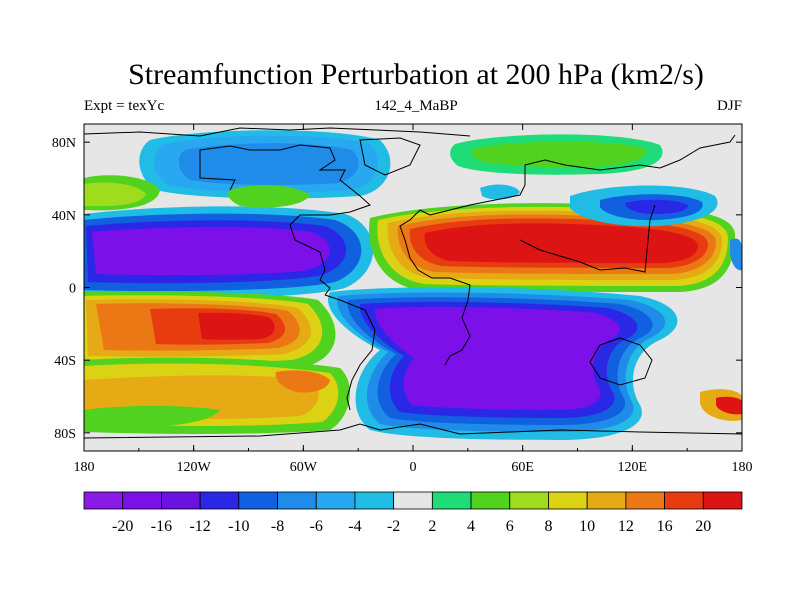  I want to click on australia-coast, so click(621, 361).